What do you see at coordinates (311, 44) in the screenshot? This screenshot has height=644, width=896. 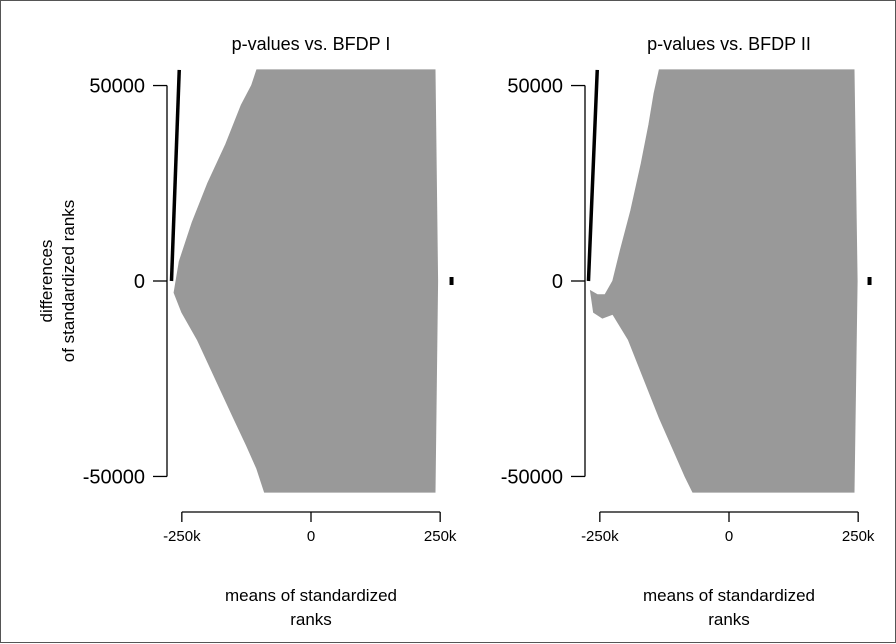 I see `chart-title: p-values vs. BFDP I` at bounding box center [311, 44].